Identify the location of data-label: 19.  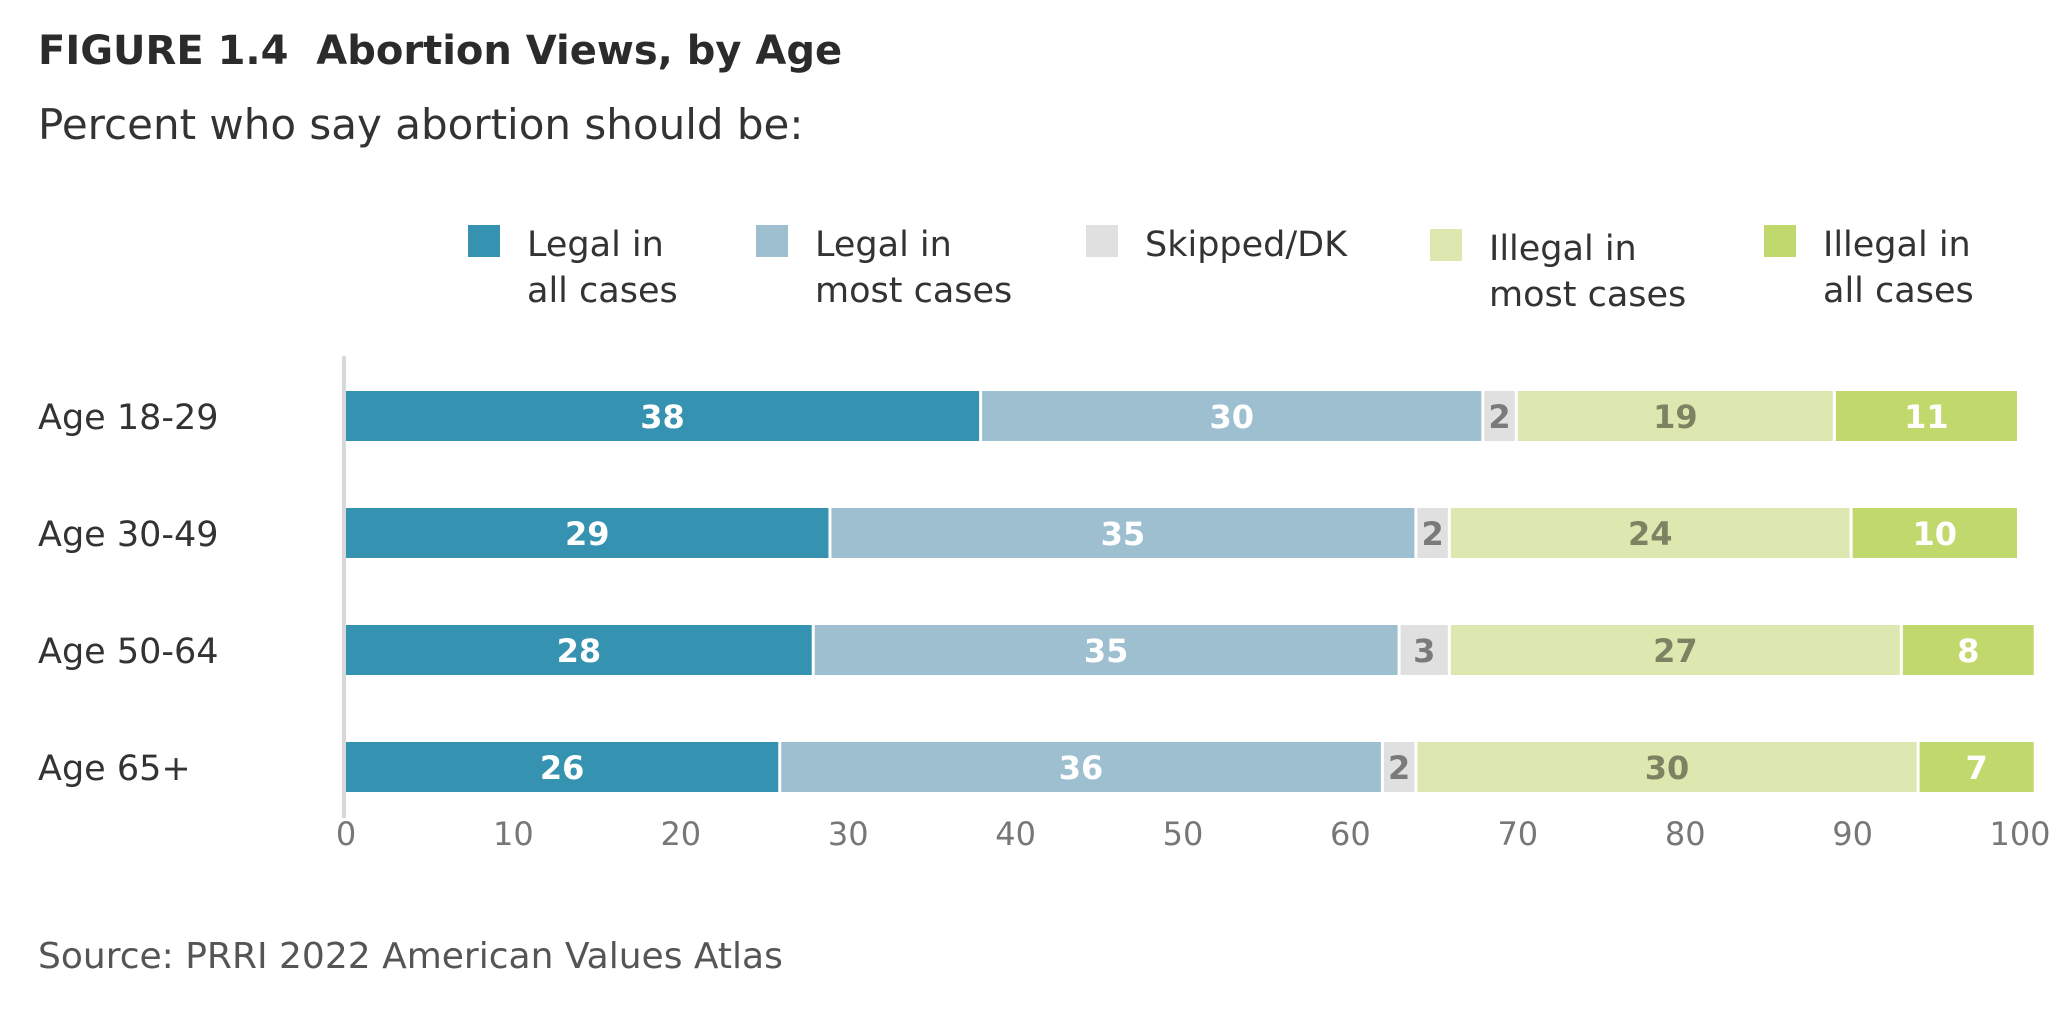
(1675, 417).